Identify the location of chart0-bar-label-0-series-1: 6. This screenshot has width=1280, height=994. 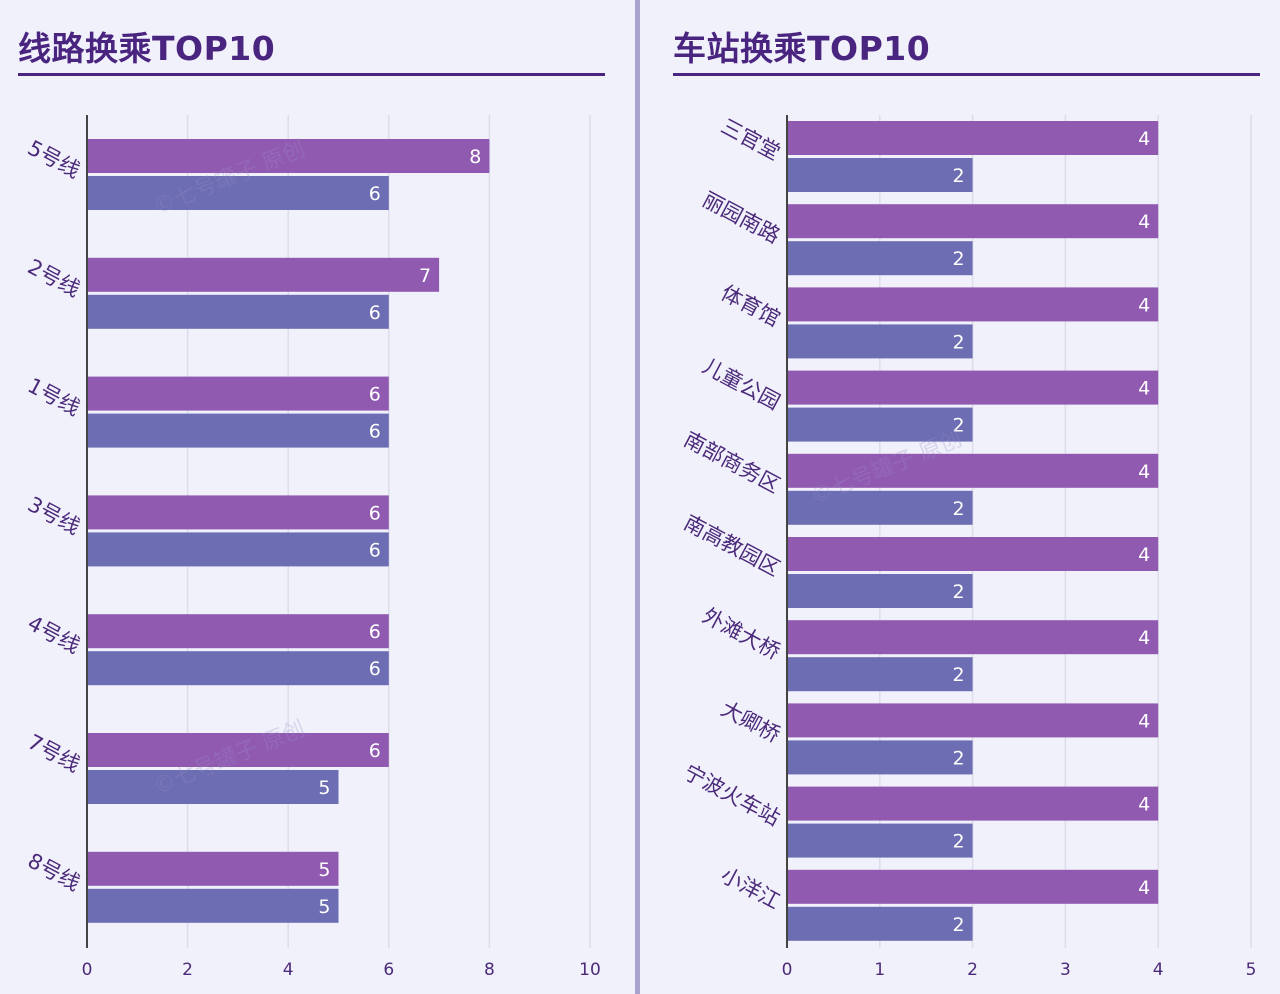
(375, 194).